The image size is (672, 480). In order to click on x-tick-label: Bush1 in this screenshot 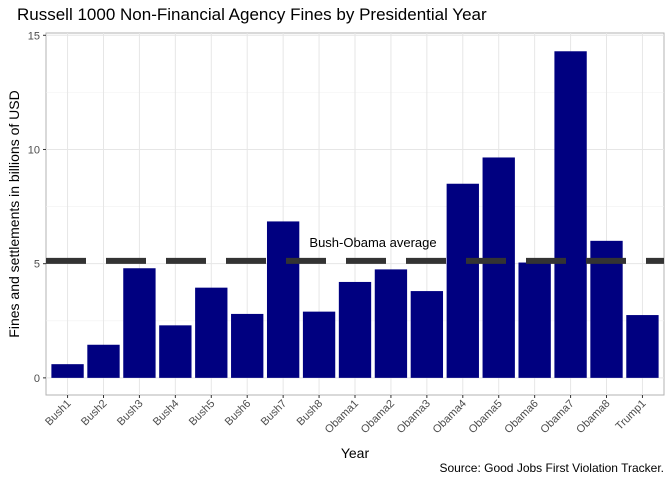, I will do `click(58, 413)`.